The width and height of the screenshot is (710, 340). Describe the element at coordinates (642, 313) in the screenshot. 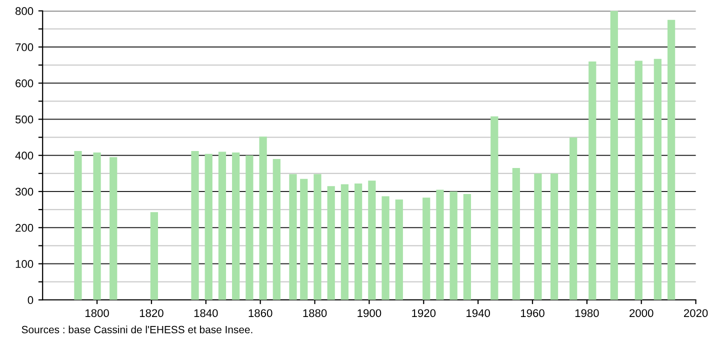

I see `x-tick-label: 2000` at that location.